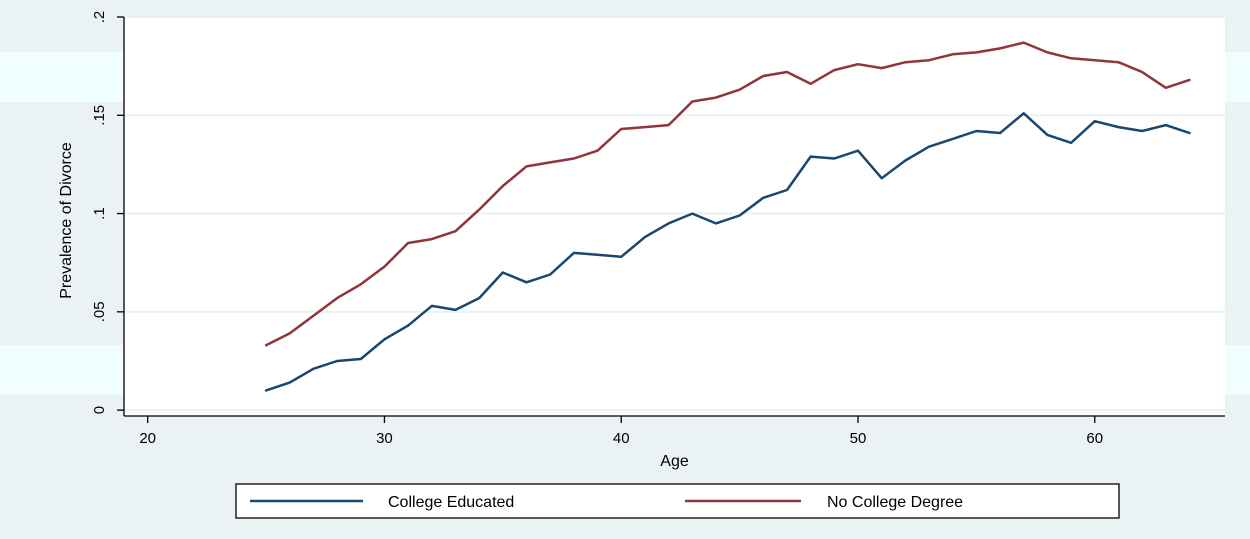 The image size is (1250, 539). What do you see at coordinates (677, 501) in the screenshot?
I see `legend-box` at bounding box center [677, 501].